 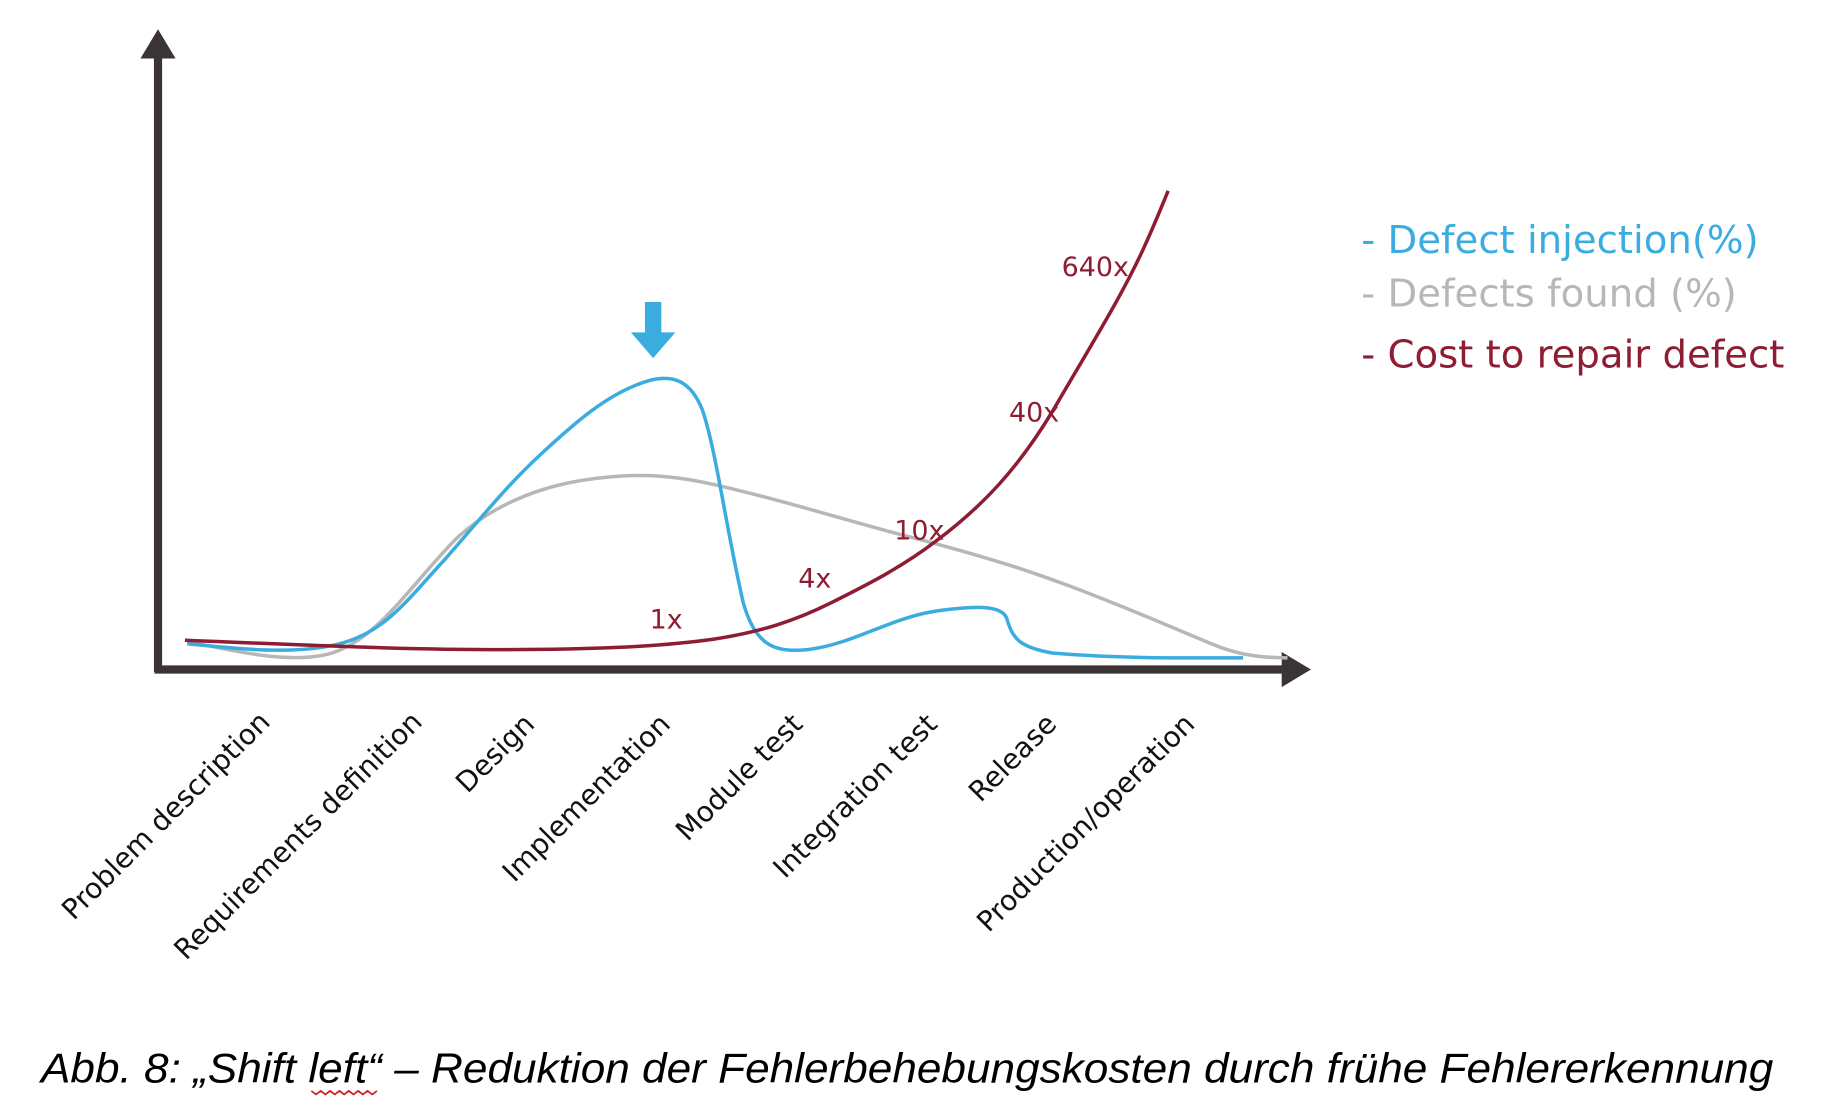 I want to click on defect-injection-curve, so click(x=715, y=518).